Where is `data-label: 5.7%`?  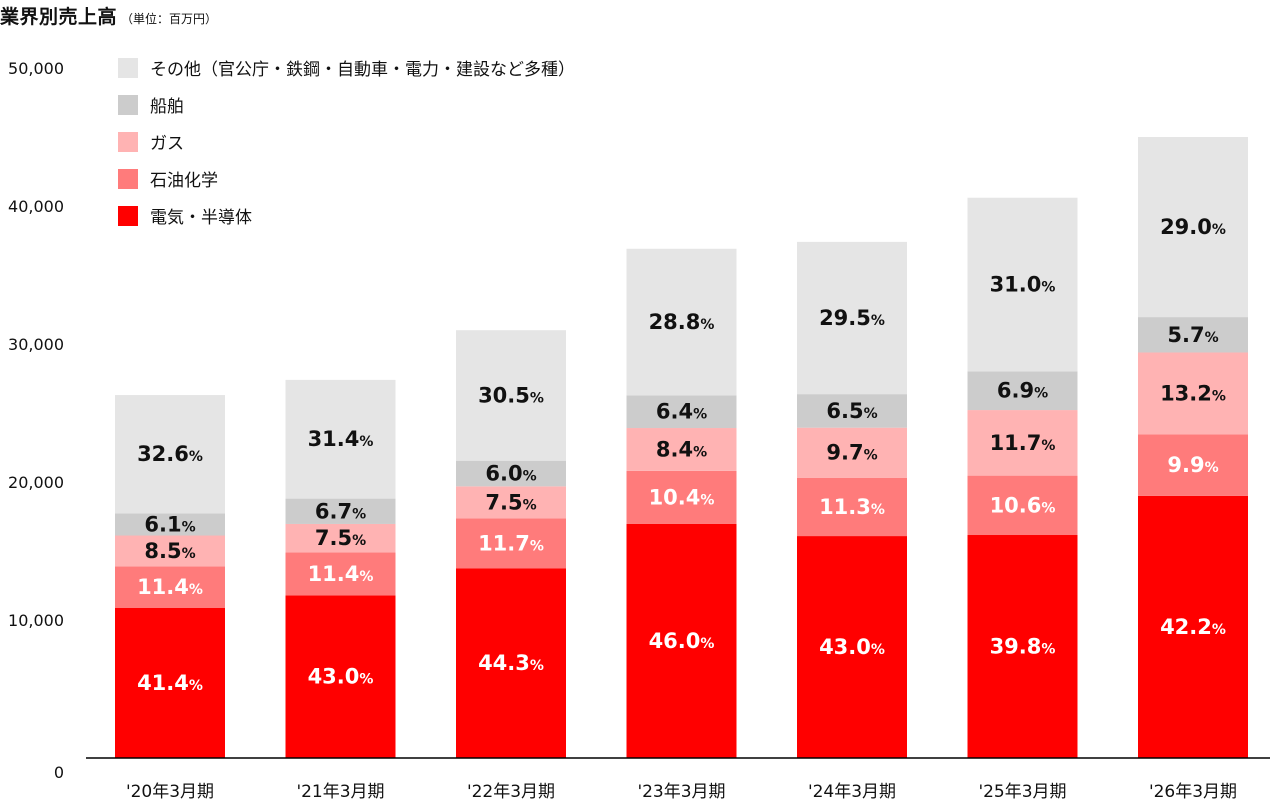
data-label: 5.7% is located at coordinates (1192, 335).